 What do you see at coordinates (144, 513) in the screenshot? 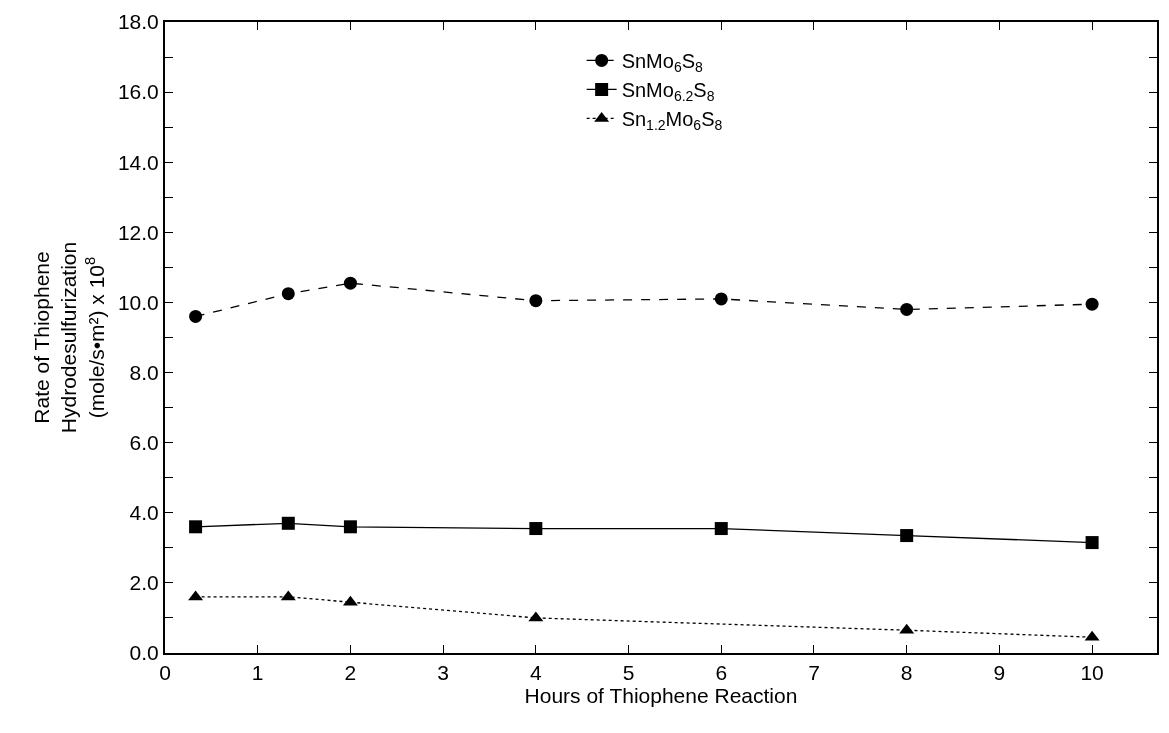
I see `y-tick-label: 4.0` at bounding box center [144, 513].